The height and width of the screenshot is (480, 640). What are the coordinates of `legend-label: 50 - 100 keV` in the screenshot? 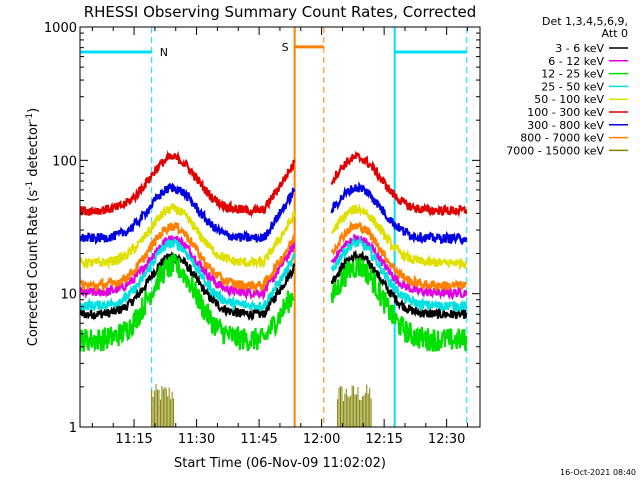 It's located at (569, 99).